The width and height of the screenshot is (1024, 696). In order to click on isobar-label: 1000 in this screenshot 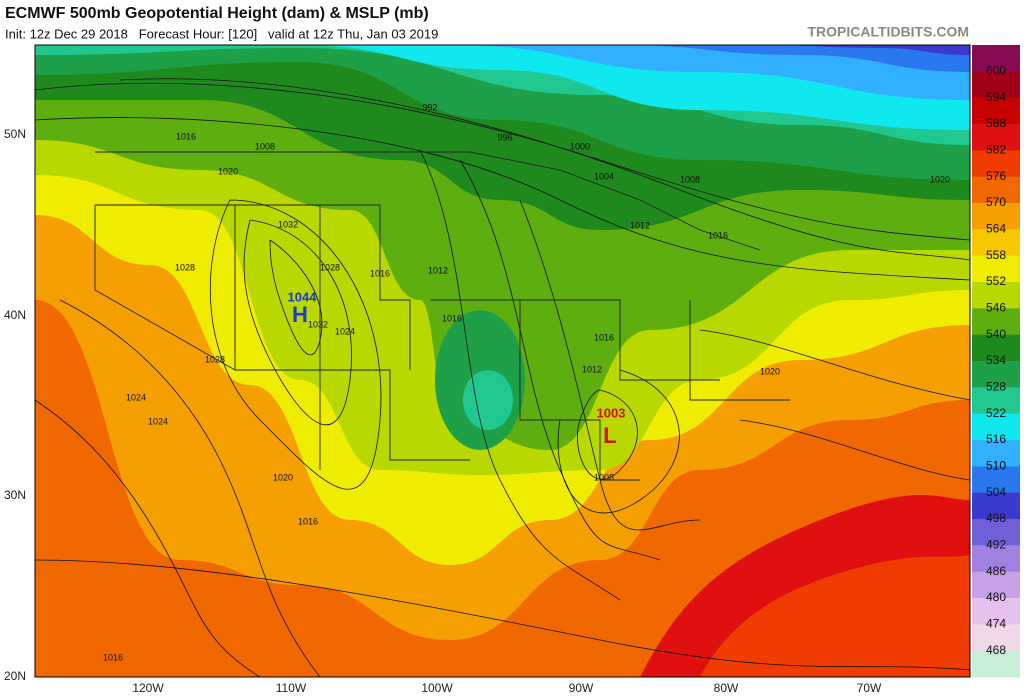, I will do `click(580, 146)`.